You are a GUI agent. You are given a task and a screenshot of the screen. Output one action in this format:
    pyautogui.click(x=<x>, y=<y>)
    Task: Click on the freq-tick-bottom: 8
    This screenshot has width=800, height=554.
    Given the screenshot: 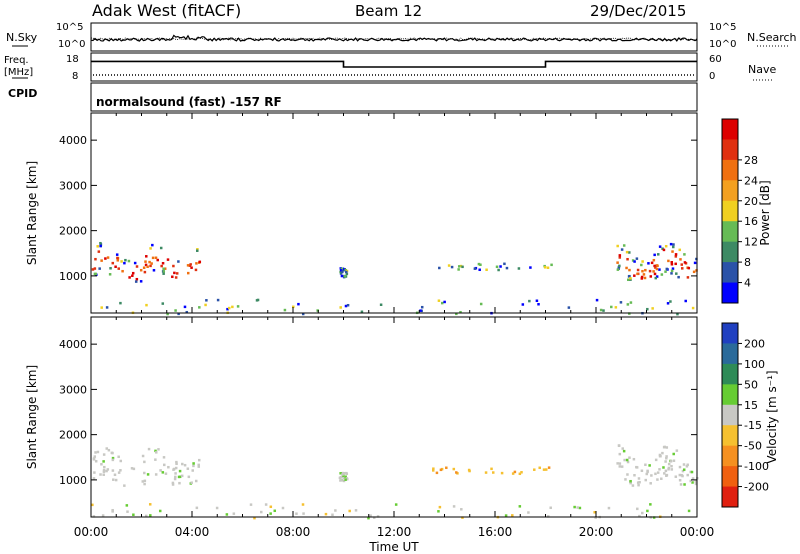 What is the action you would take?
    pyautogui.click(x=75, y=76)
    